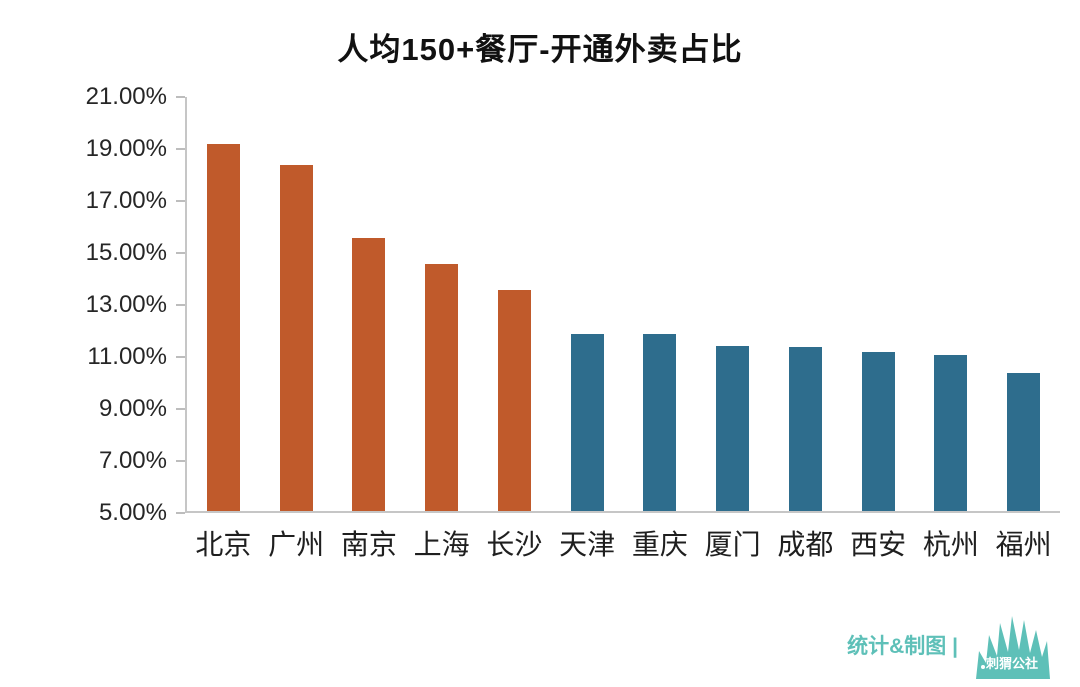 This screenshot has width=1080, height=687. Describe the element at coordinates (126, 200) in the screenshot. I see `y-tick-label: 17.00%` at that location.